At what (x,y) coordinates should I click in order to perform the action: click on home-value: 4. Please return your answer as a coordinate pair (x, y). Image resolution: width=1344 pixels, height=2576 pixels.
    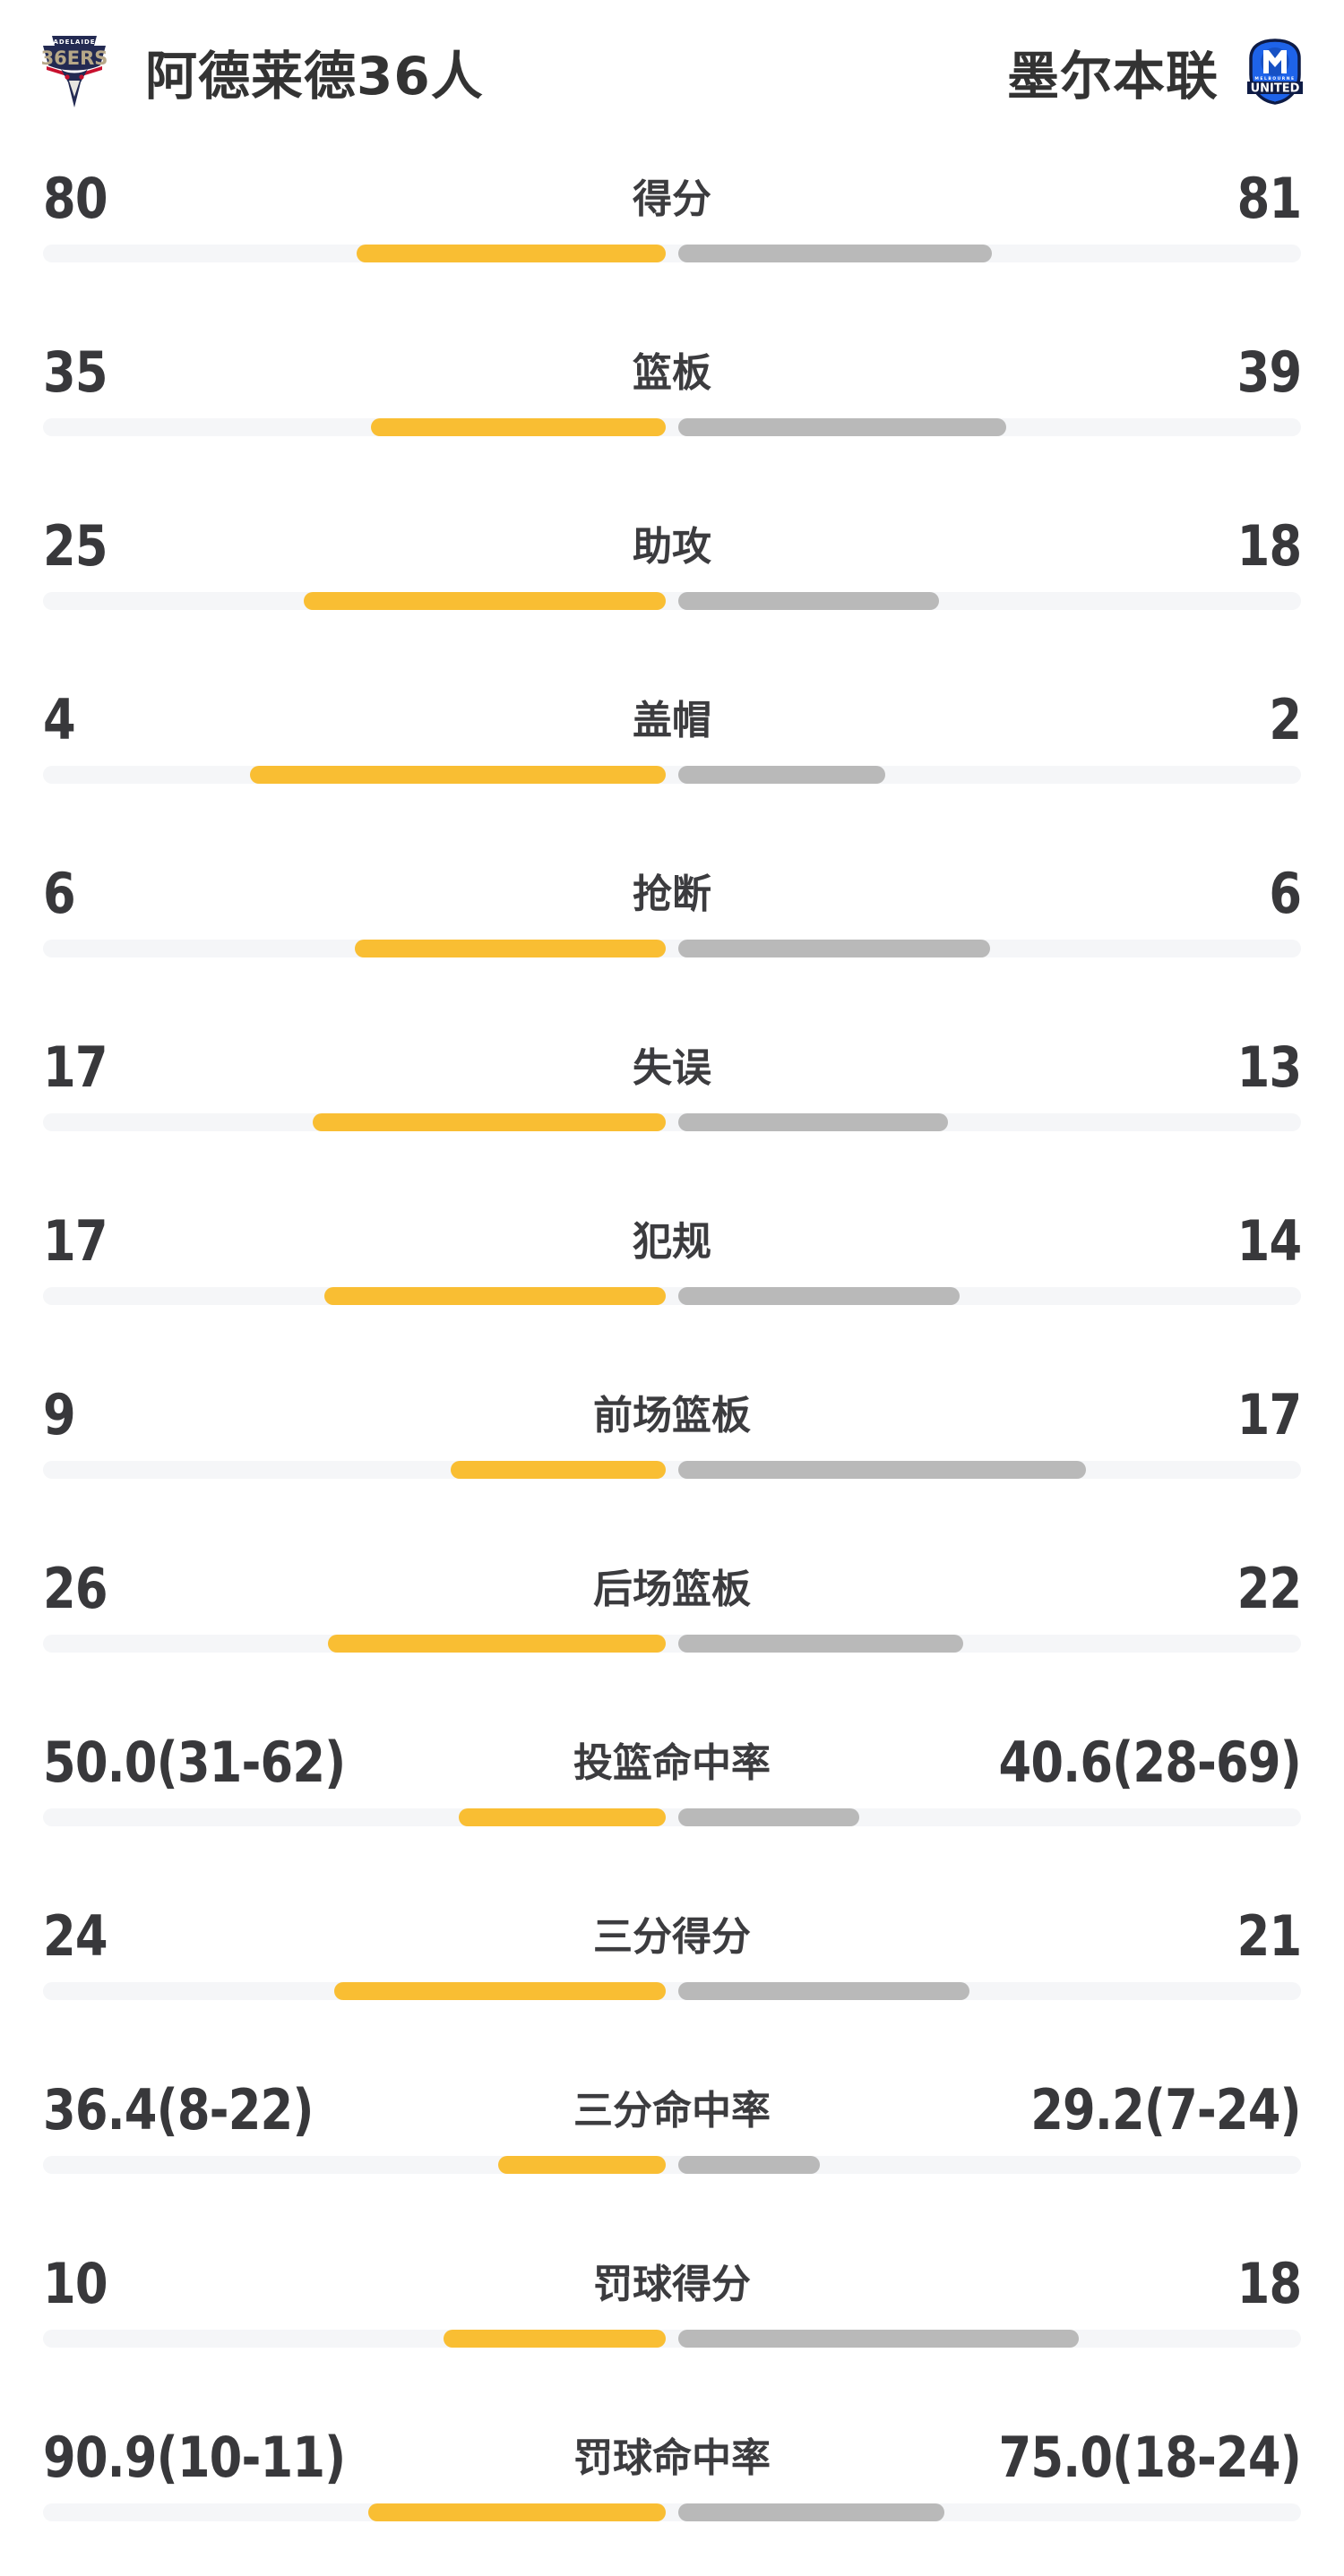
    Looking at the image, I should click on (59, 719).